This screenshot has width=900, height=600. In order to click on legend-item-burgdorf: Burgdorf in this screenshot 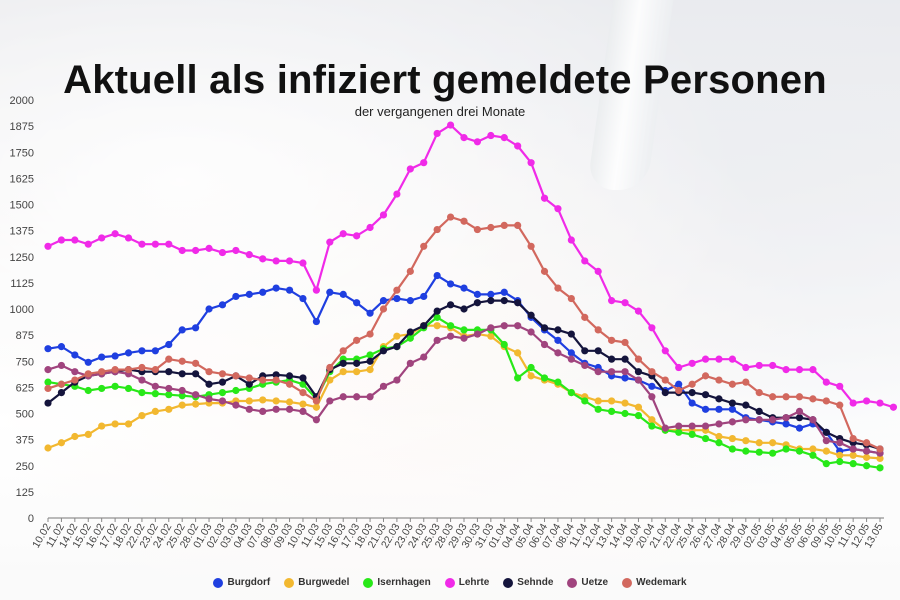, I will do `click(241, 582)`.